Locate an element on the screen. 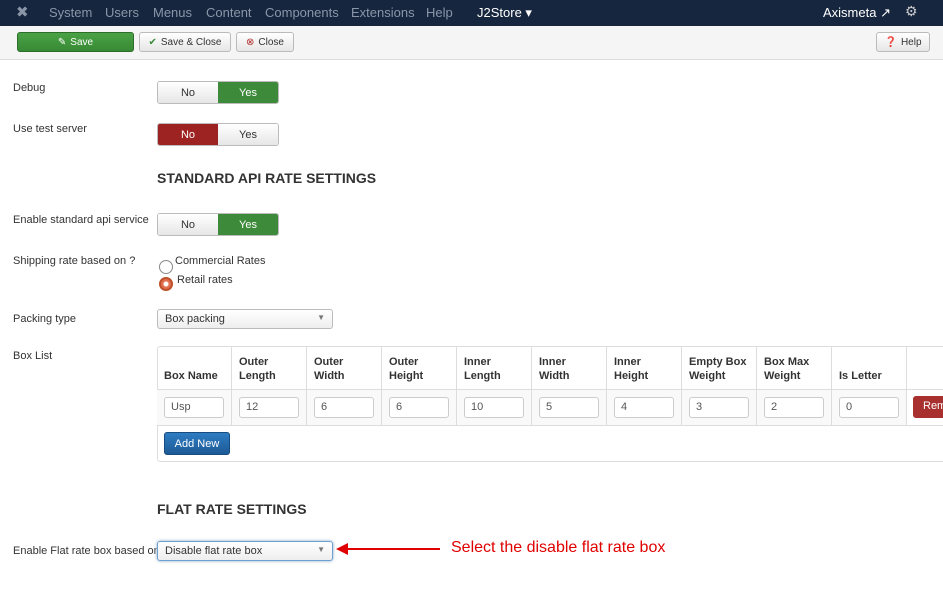 The image size is (943, 589). flat-rate-label: Enable Flat rate box based on is located at coordinates (86, 551).